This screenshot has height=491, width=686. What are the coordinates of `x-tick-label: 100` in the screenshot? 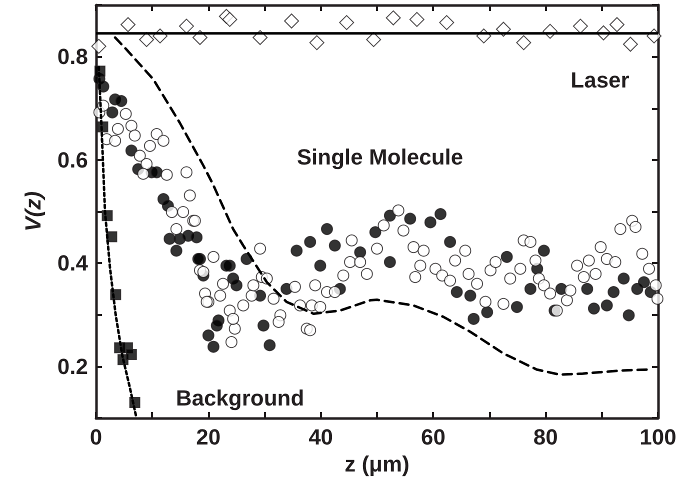 It's located at (658, 437).